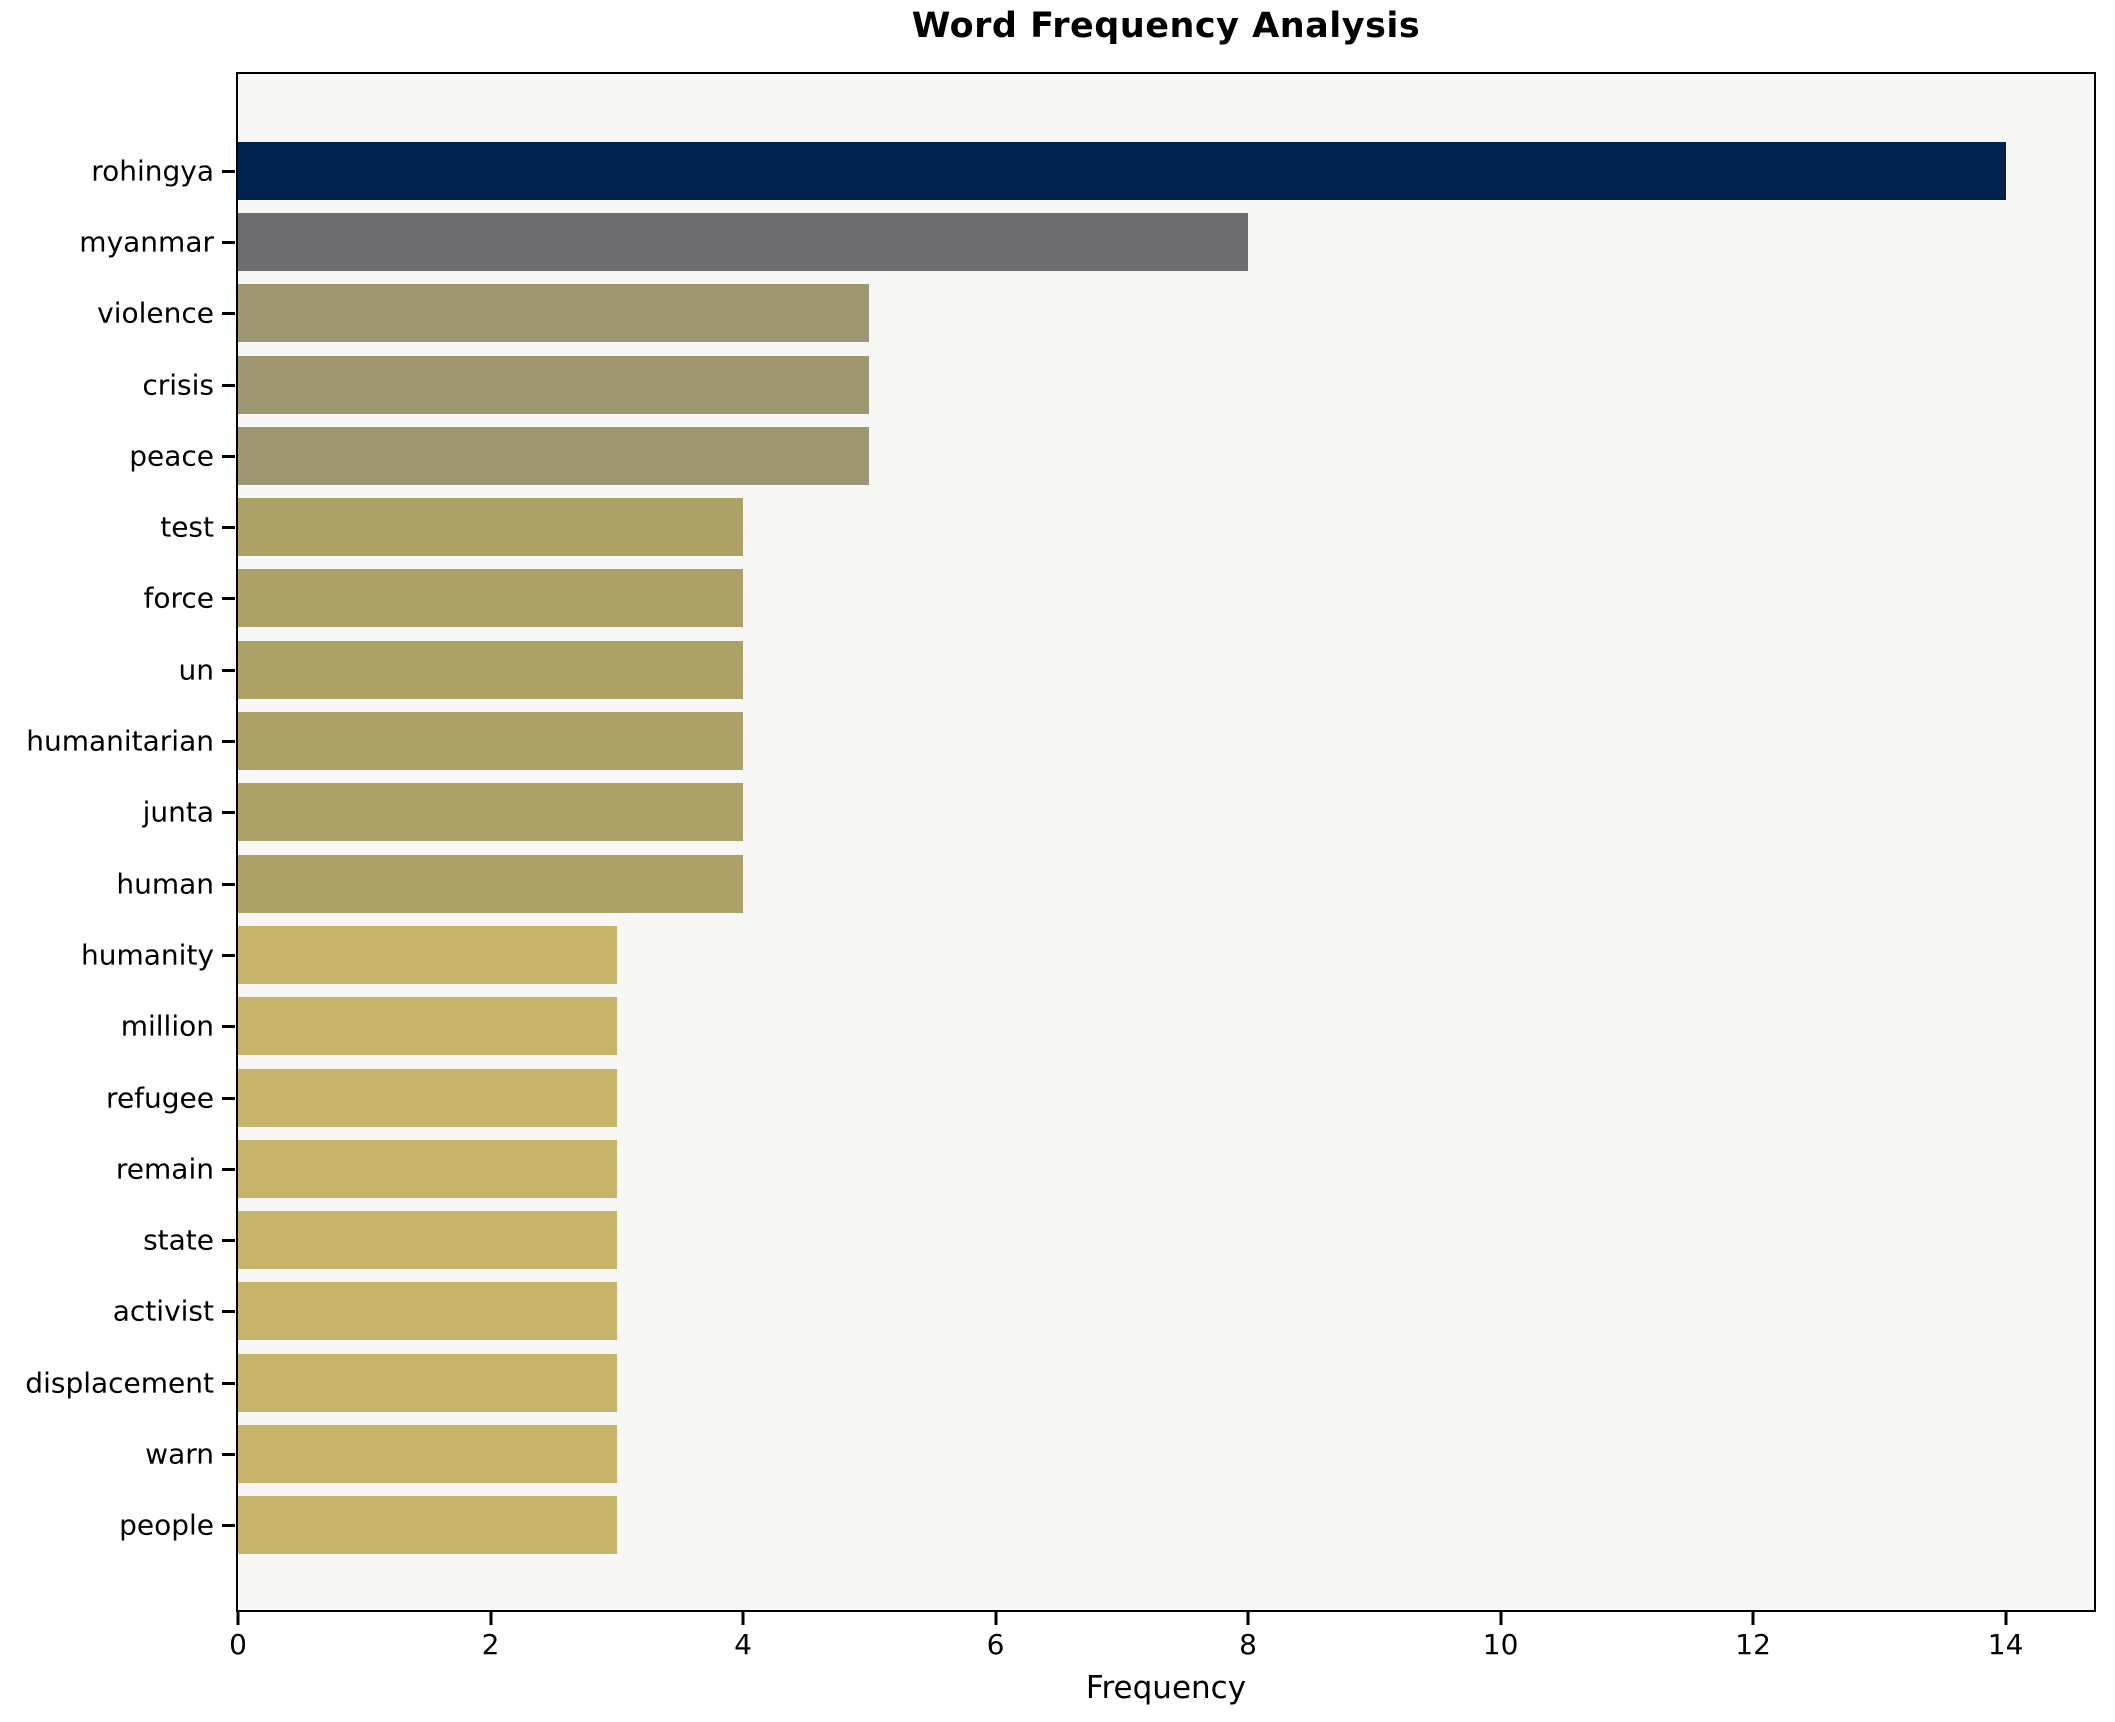 The width and height of the screenshot is (2115, 1722). Describe the element at coordinates (146, 242) in the screenshot. I see `y-tick-label: myanmar` at that location.